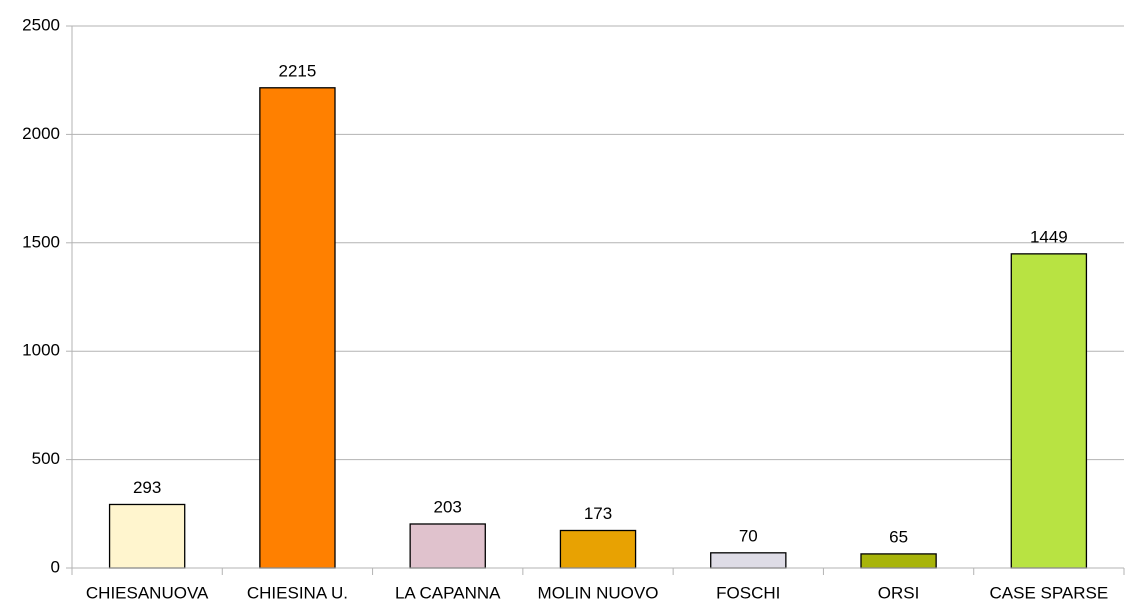 This screenshot has width=1127, height=607. Describe the element at coordinates (448, 506) in the screenshot. I see `value-label: 203` at that location.